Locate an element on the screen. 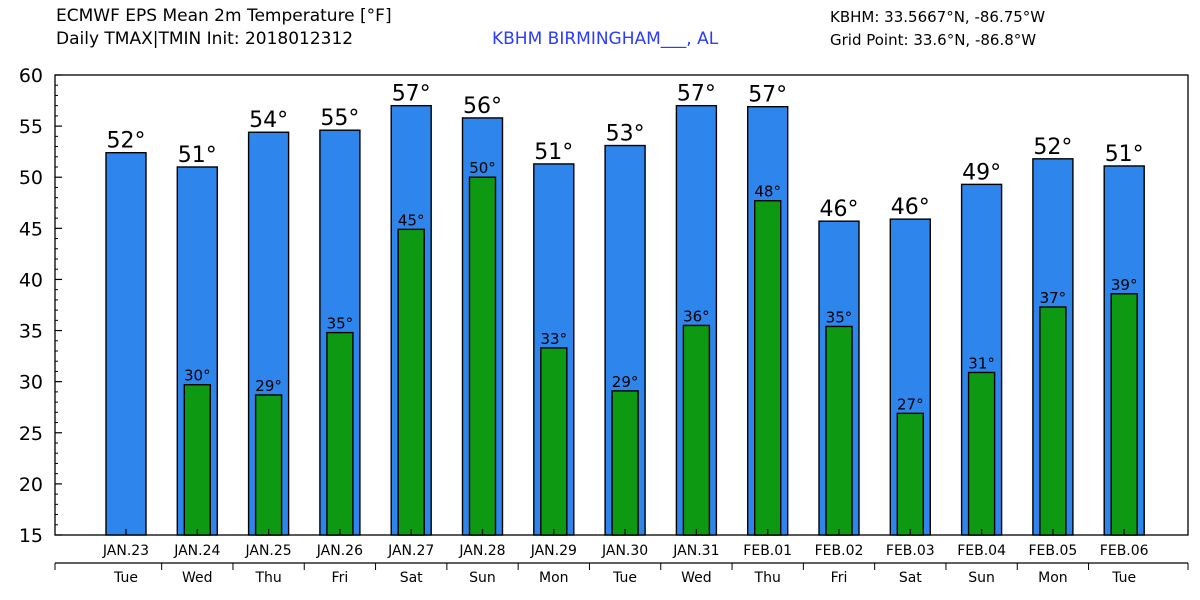  x-date-label: JAN.26 is located at coordinates (339, 551).